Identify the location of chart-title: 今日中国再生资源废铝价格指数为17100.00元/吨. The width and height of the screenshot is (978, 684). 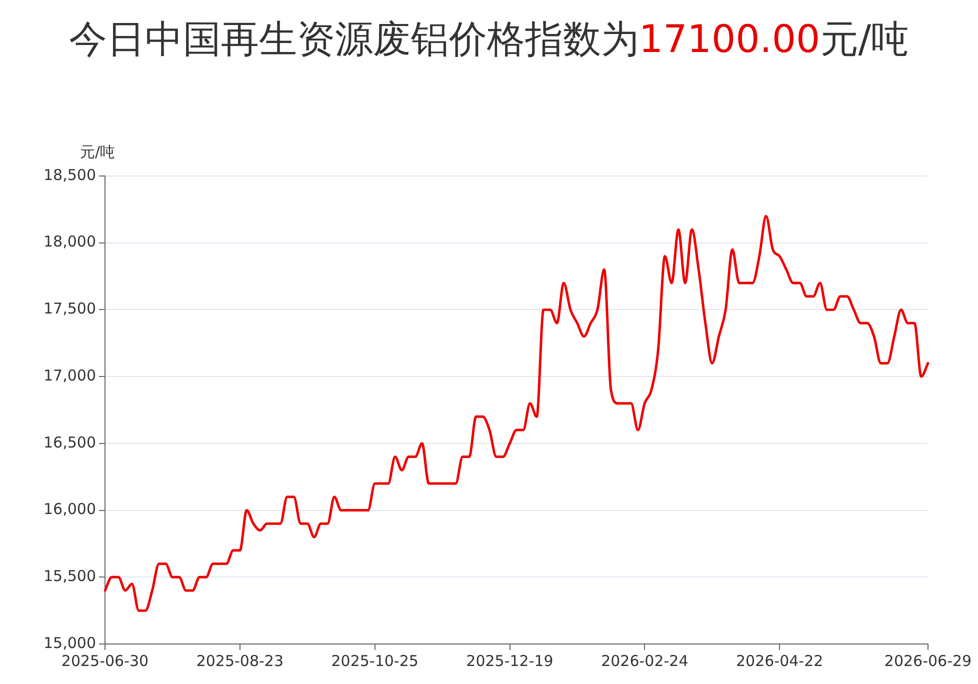
(489, 39).